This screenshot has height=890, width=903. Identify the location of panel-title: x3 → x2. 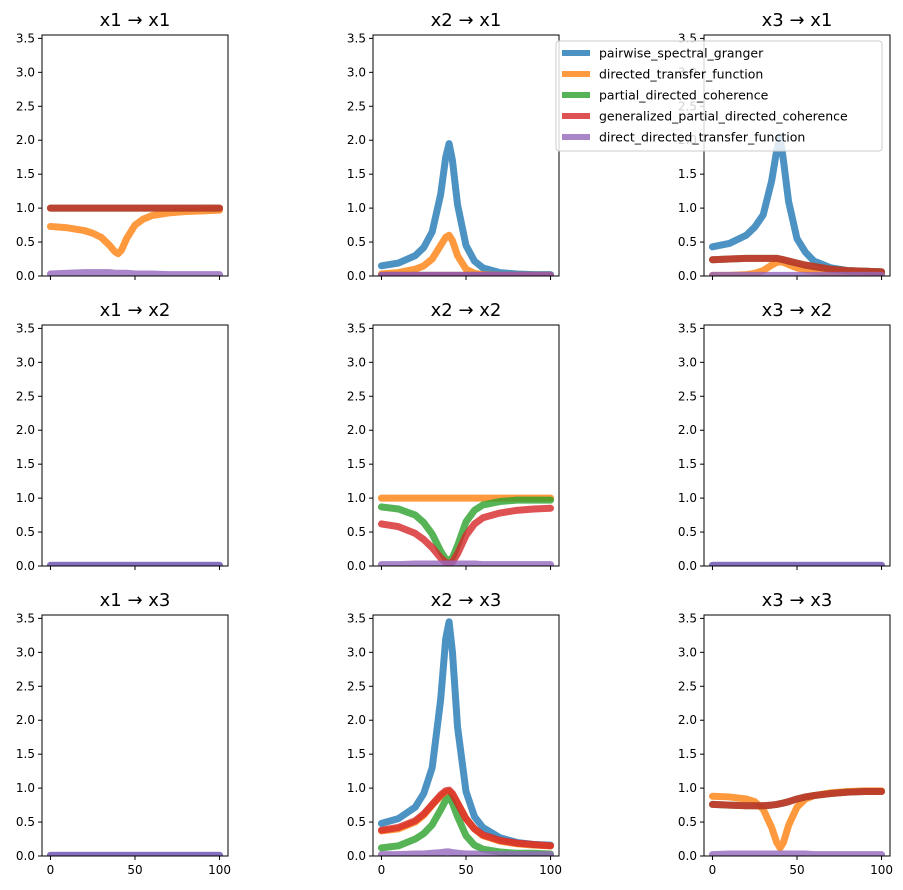
(797, 310).